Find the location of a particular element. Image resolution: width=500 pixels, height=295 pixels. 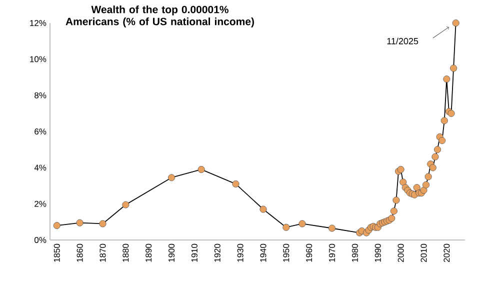

y-tick-label: 6% is located at coordinates (40, 131).